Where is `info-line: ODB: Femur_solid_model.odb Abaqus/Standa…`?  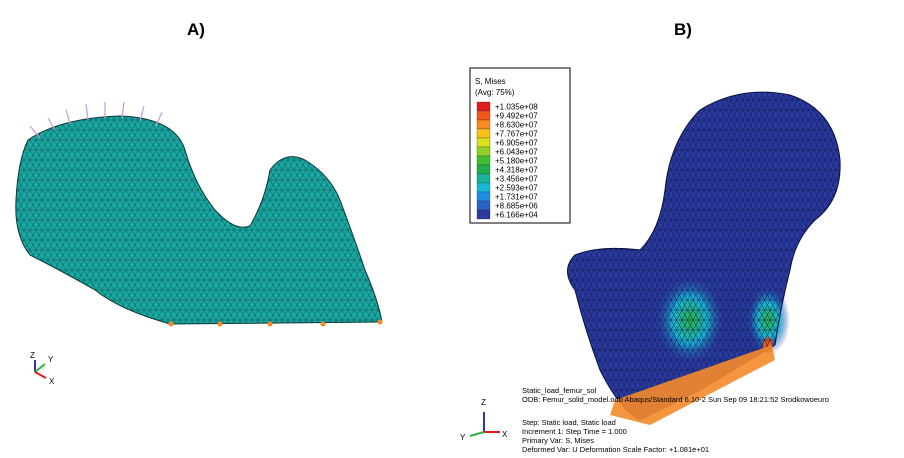 info-line: ODB: Femur_solid_model.odb Abaqus/Standa… is located at coordinates (675, 399).